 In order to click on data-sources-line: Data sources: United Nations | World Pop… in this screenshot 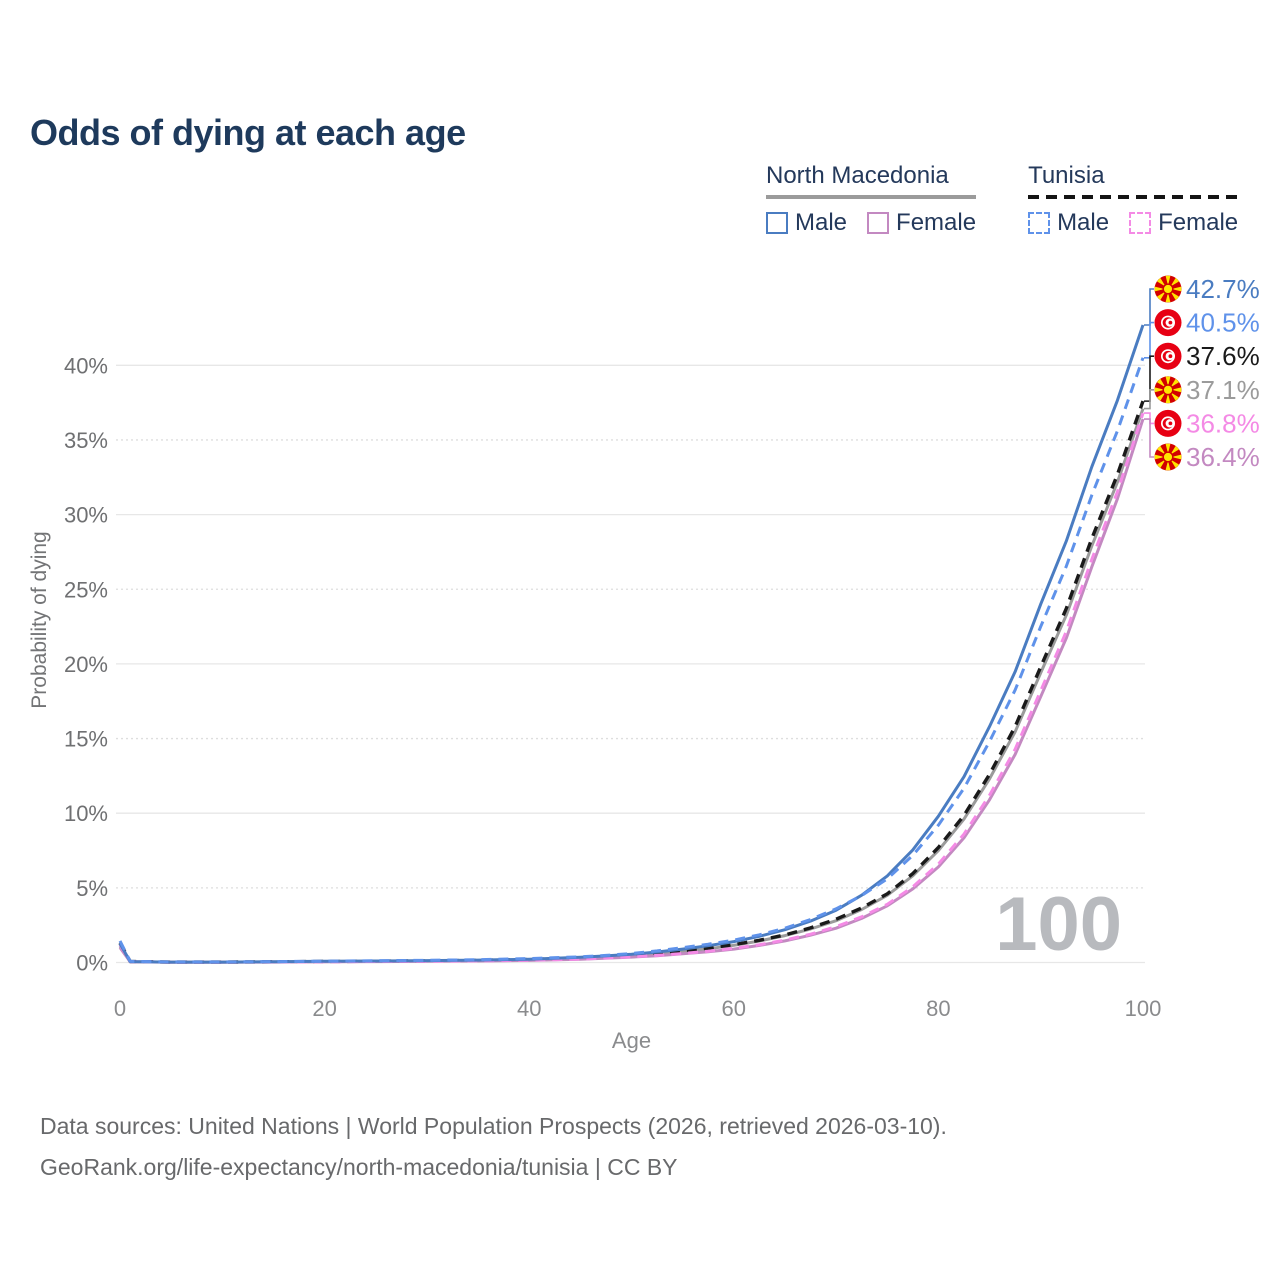, I will do `click(493, 1126)`.